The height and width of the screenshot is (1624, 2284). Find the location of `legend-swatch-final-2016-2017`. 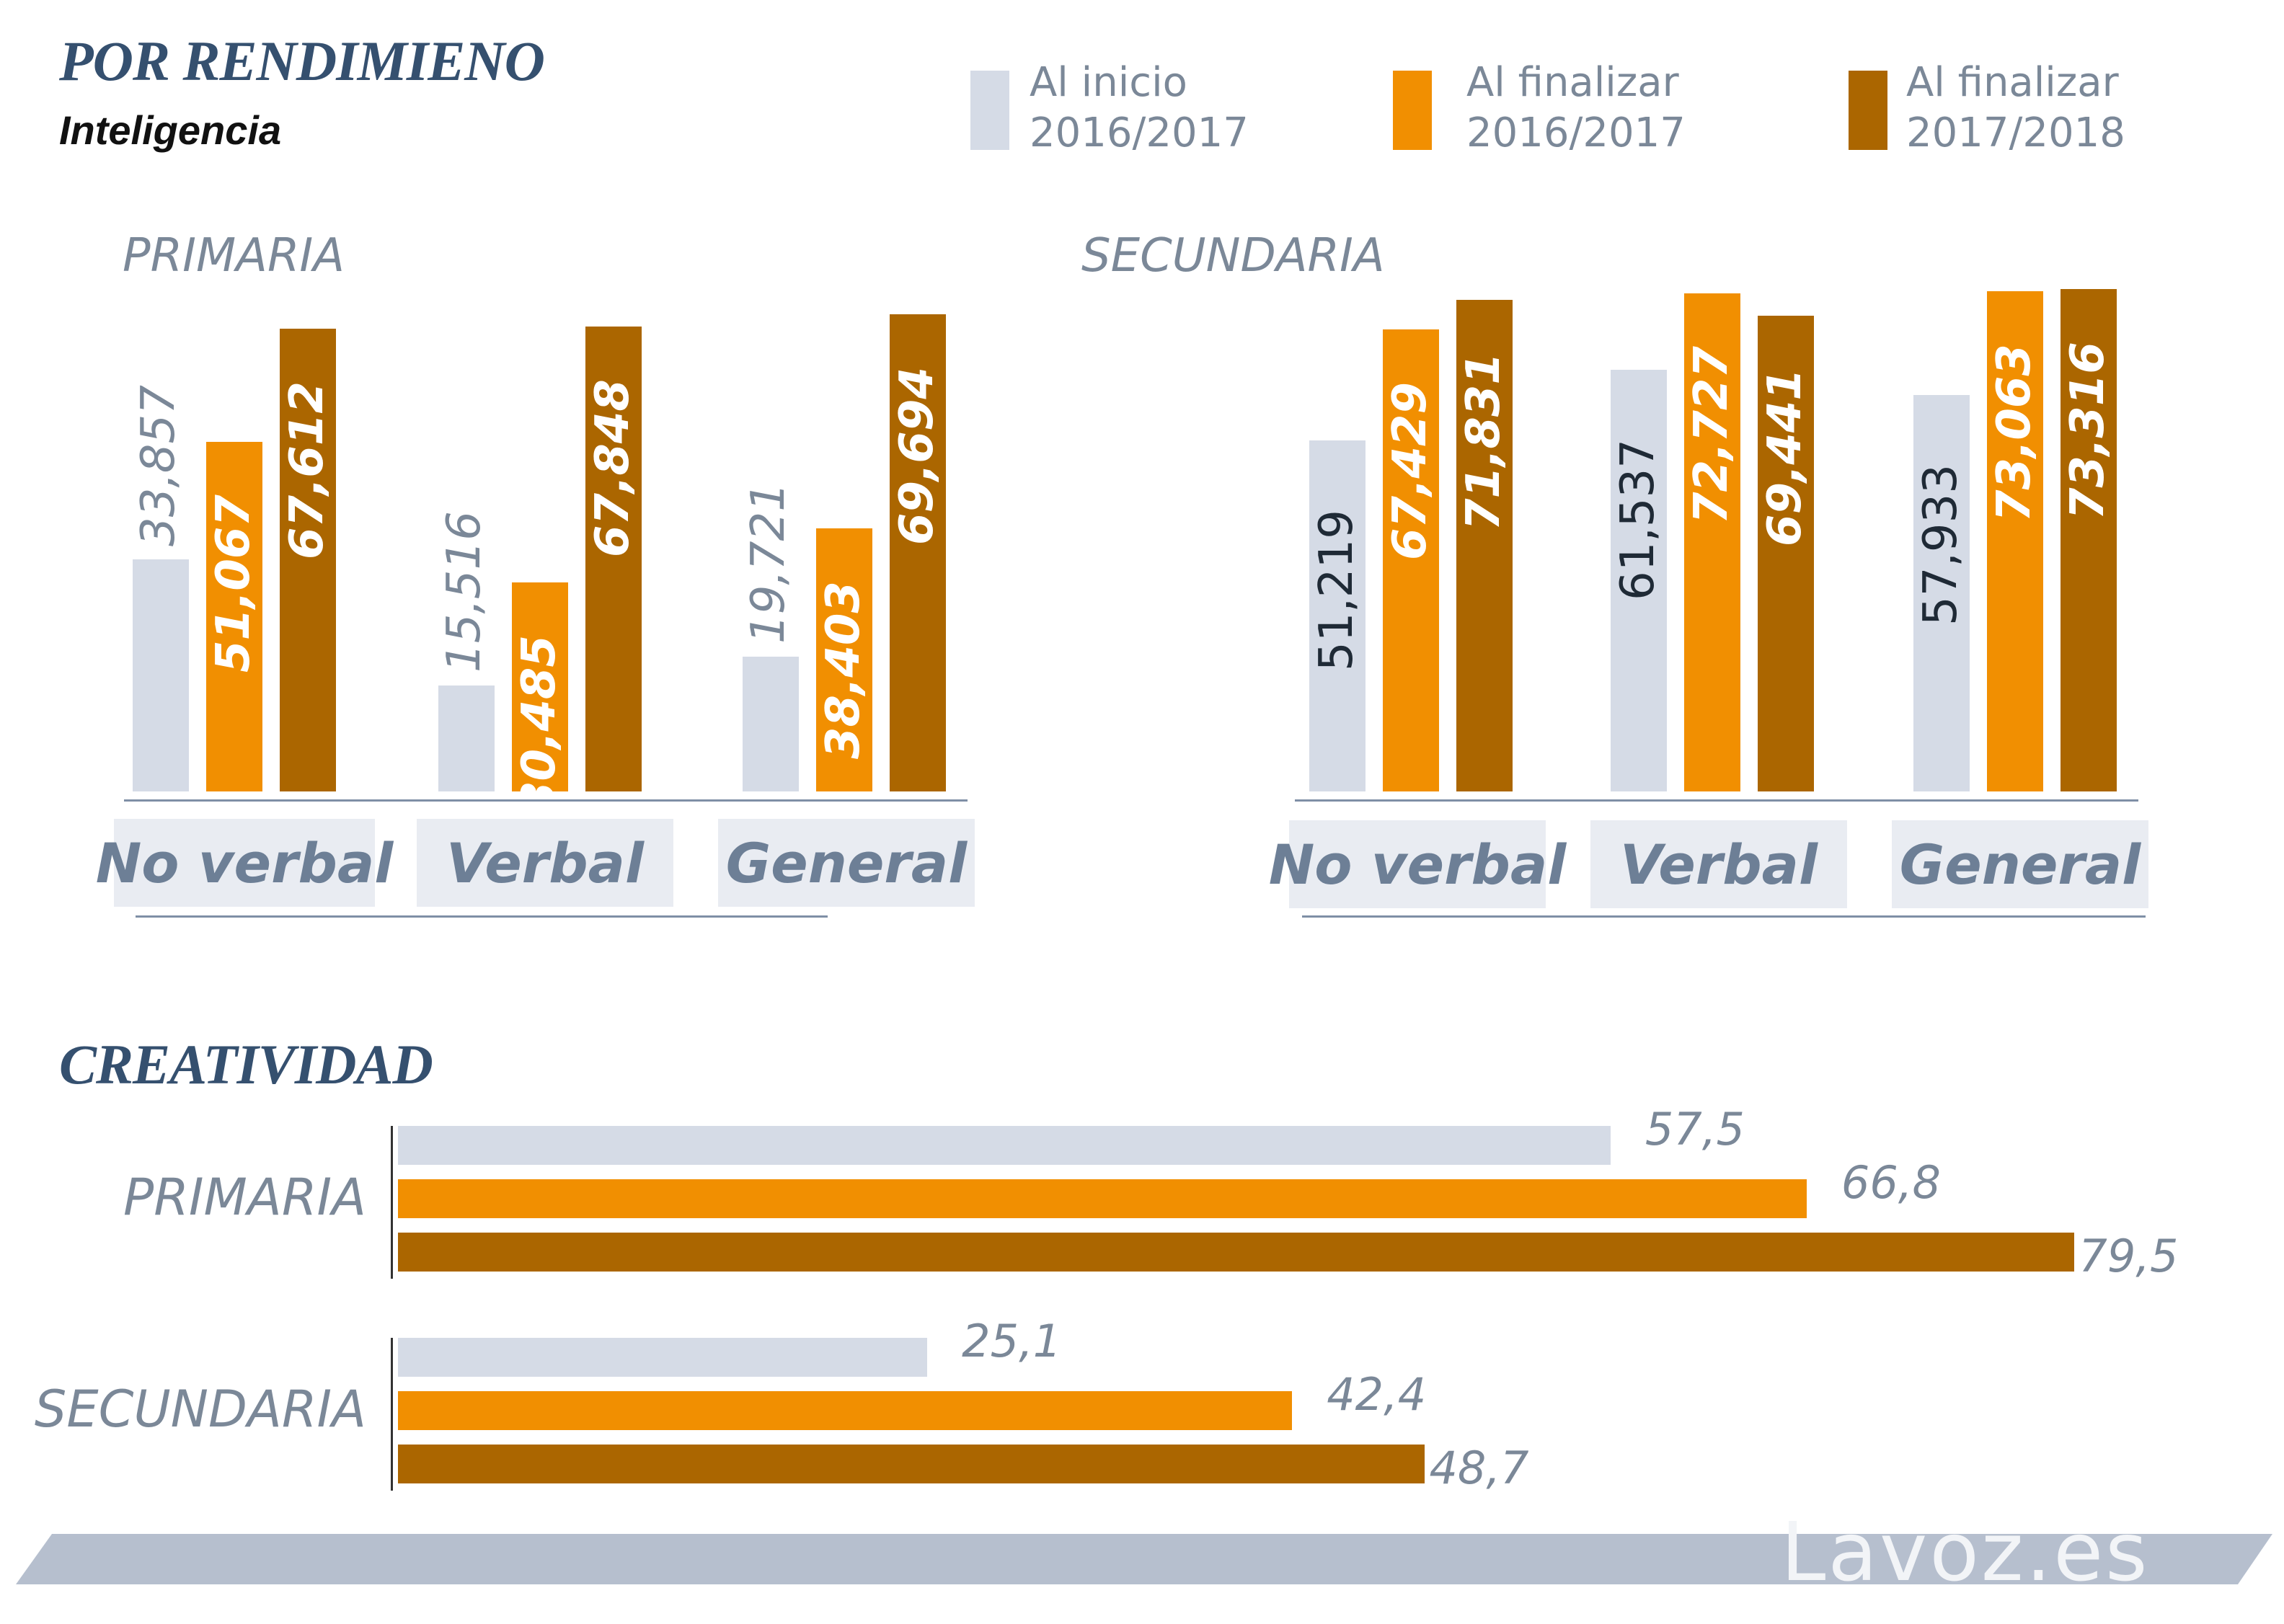

legend-swatch-final-2016-2017 is located at coordinates (1412, 111).